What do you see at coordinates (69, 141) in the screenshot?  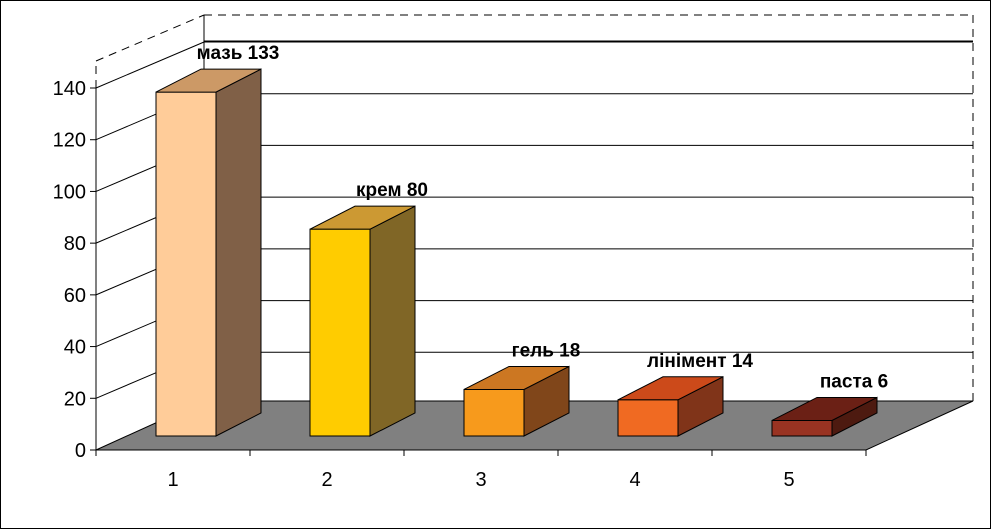 I see `y-tick-label: 120` at bounding box center [69, 141].